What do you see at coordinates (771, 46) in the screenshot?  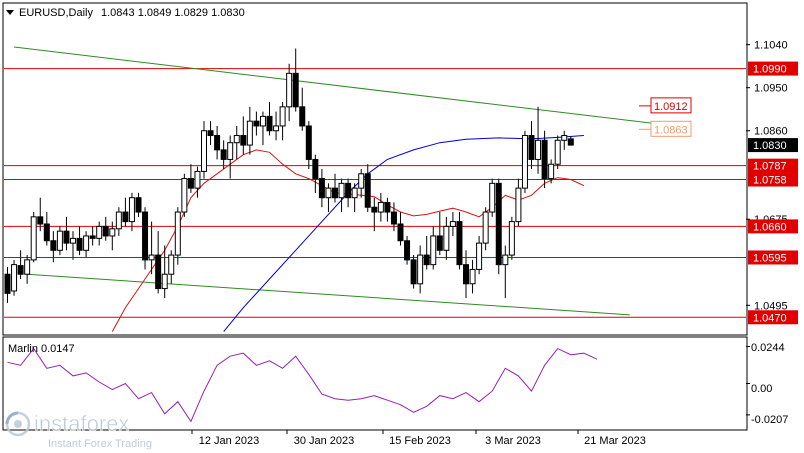 I see `price-tick-label: 1.1040` at bounding box center [771, 46].